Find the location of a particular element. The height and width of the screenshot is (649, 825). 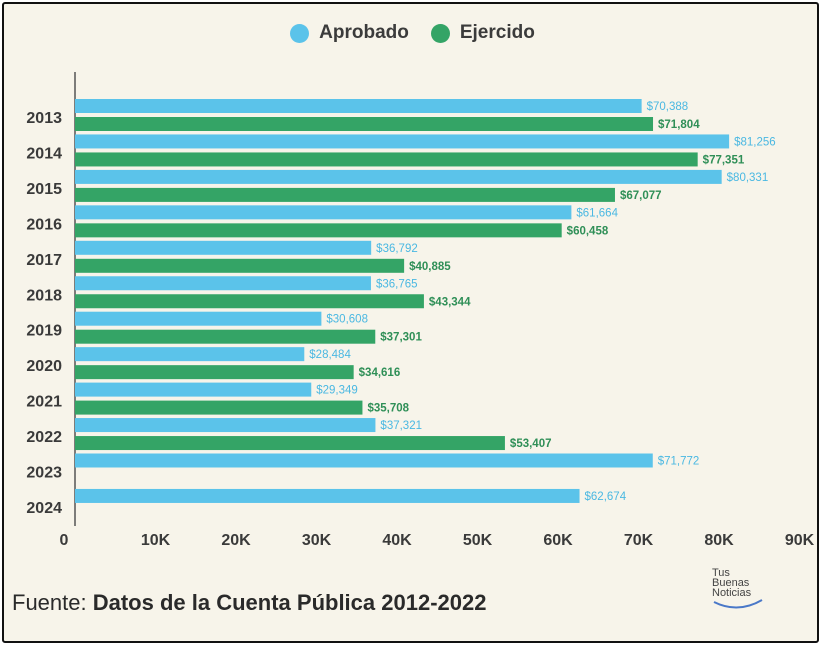

source-text: Datos de la Cuenta Pública 2012-2022 is located at coordinates (289, 602).